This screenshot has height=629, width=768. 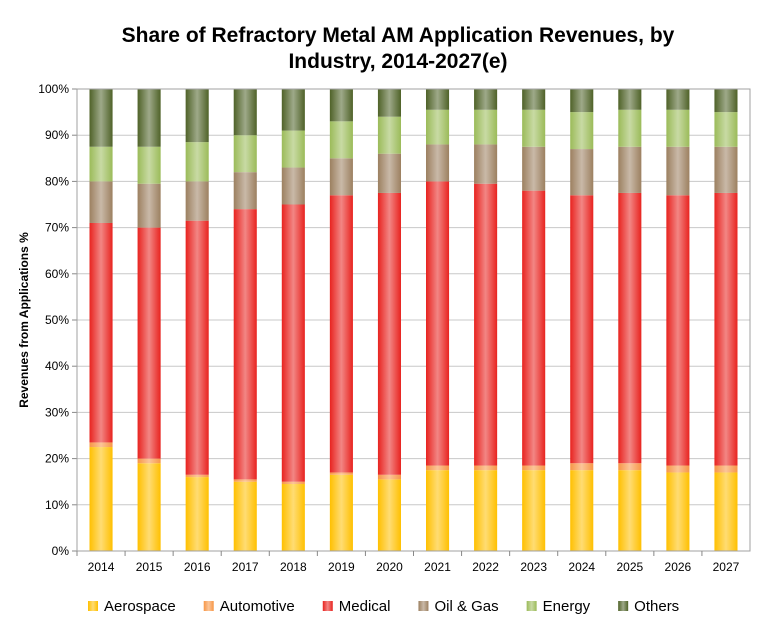 I want to click on bar-segment-automotive-2020, so click(x=389, y=477).